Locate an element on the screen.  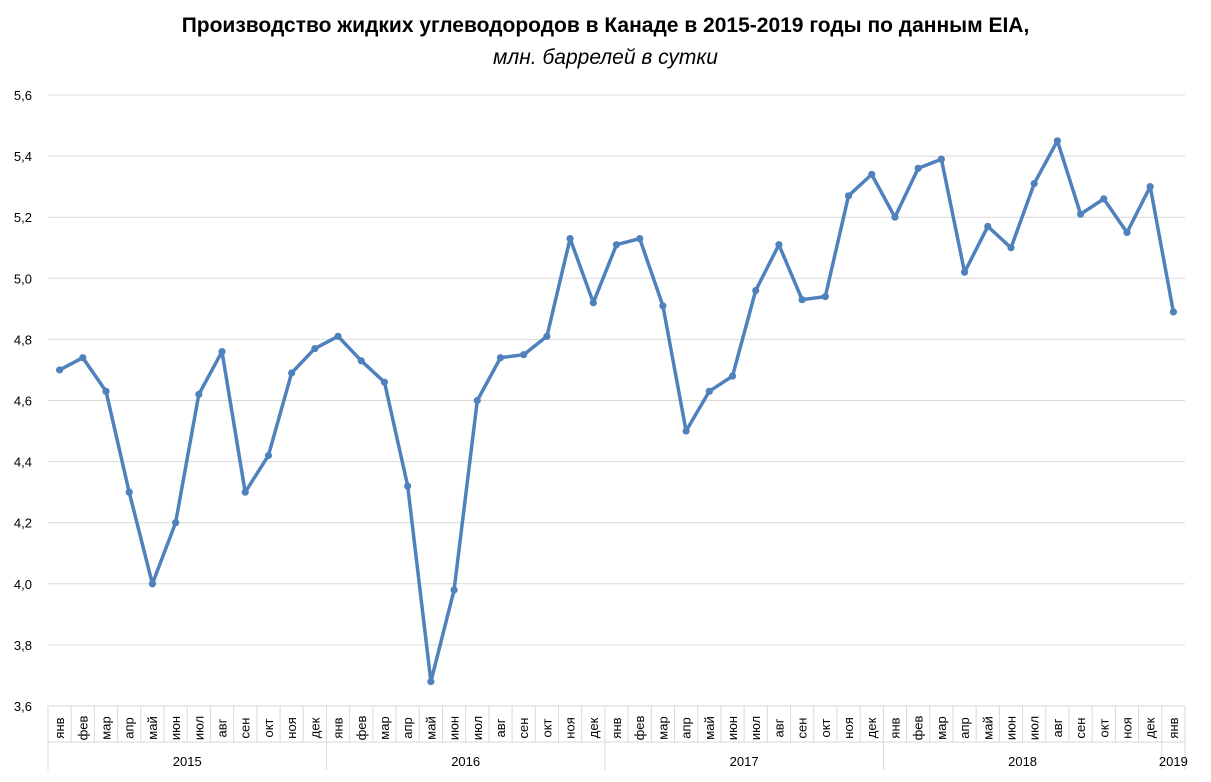
y-tick-label: 5,2 is located at coordinates (23, 217).